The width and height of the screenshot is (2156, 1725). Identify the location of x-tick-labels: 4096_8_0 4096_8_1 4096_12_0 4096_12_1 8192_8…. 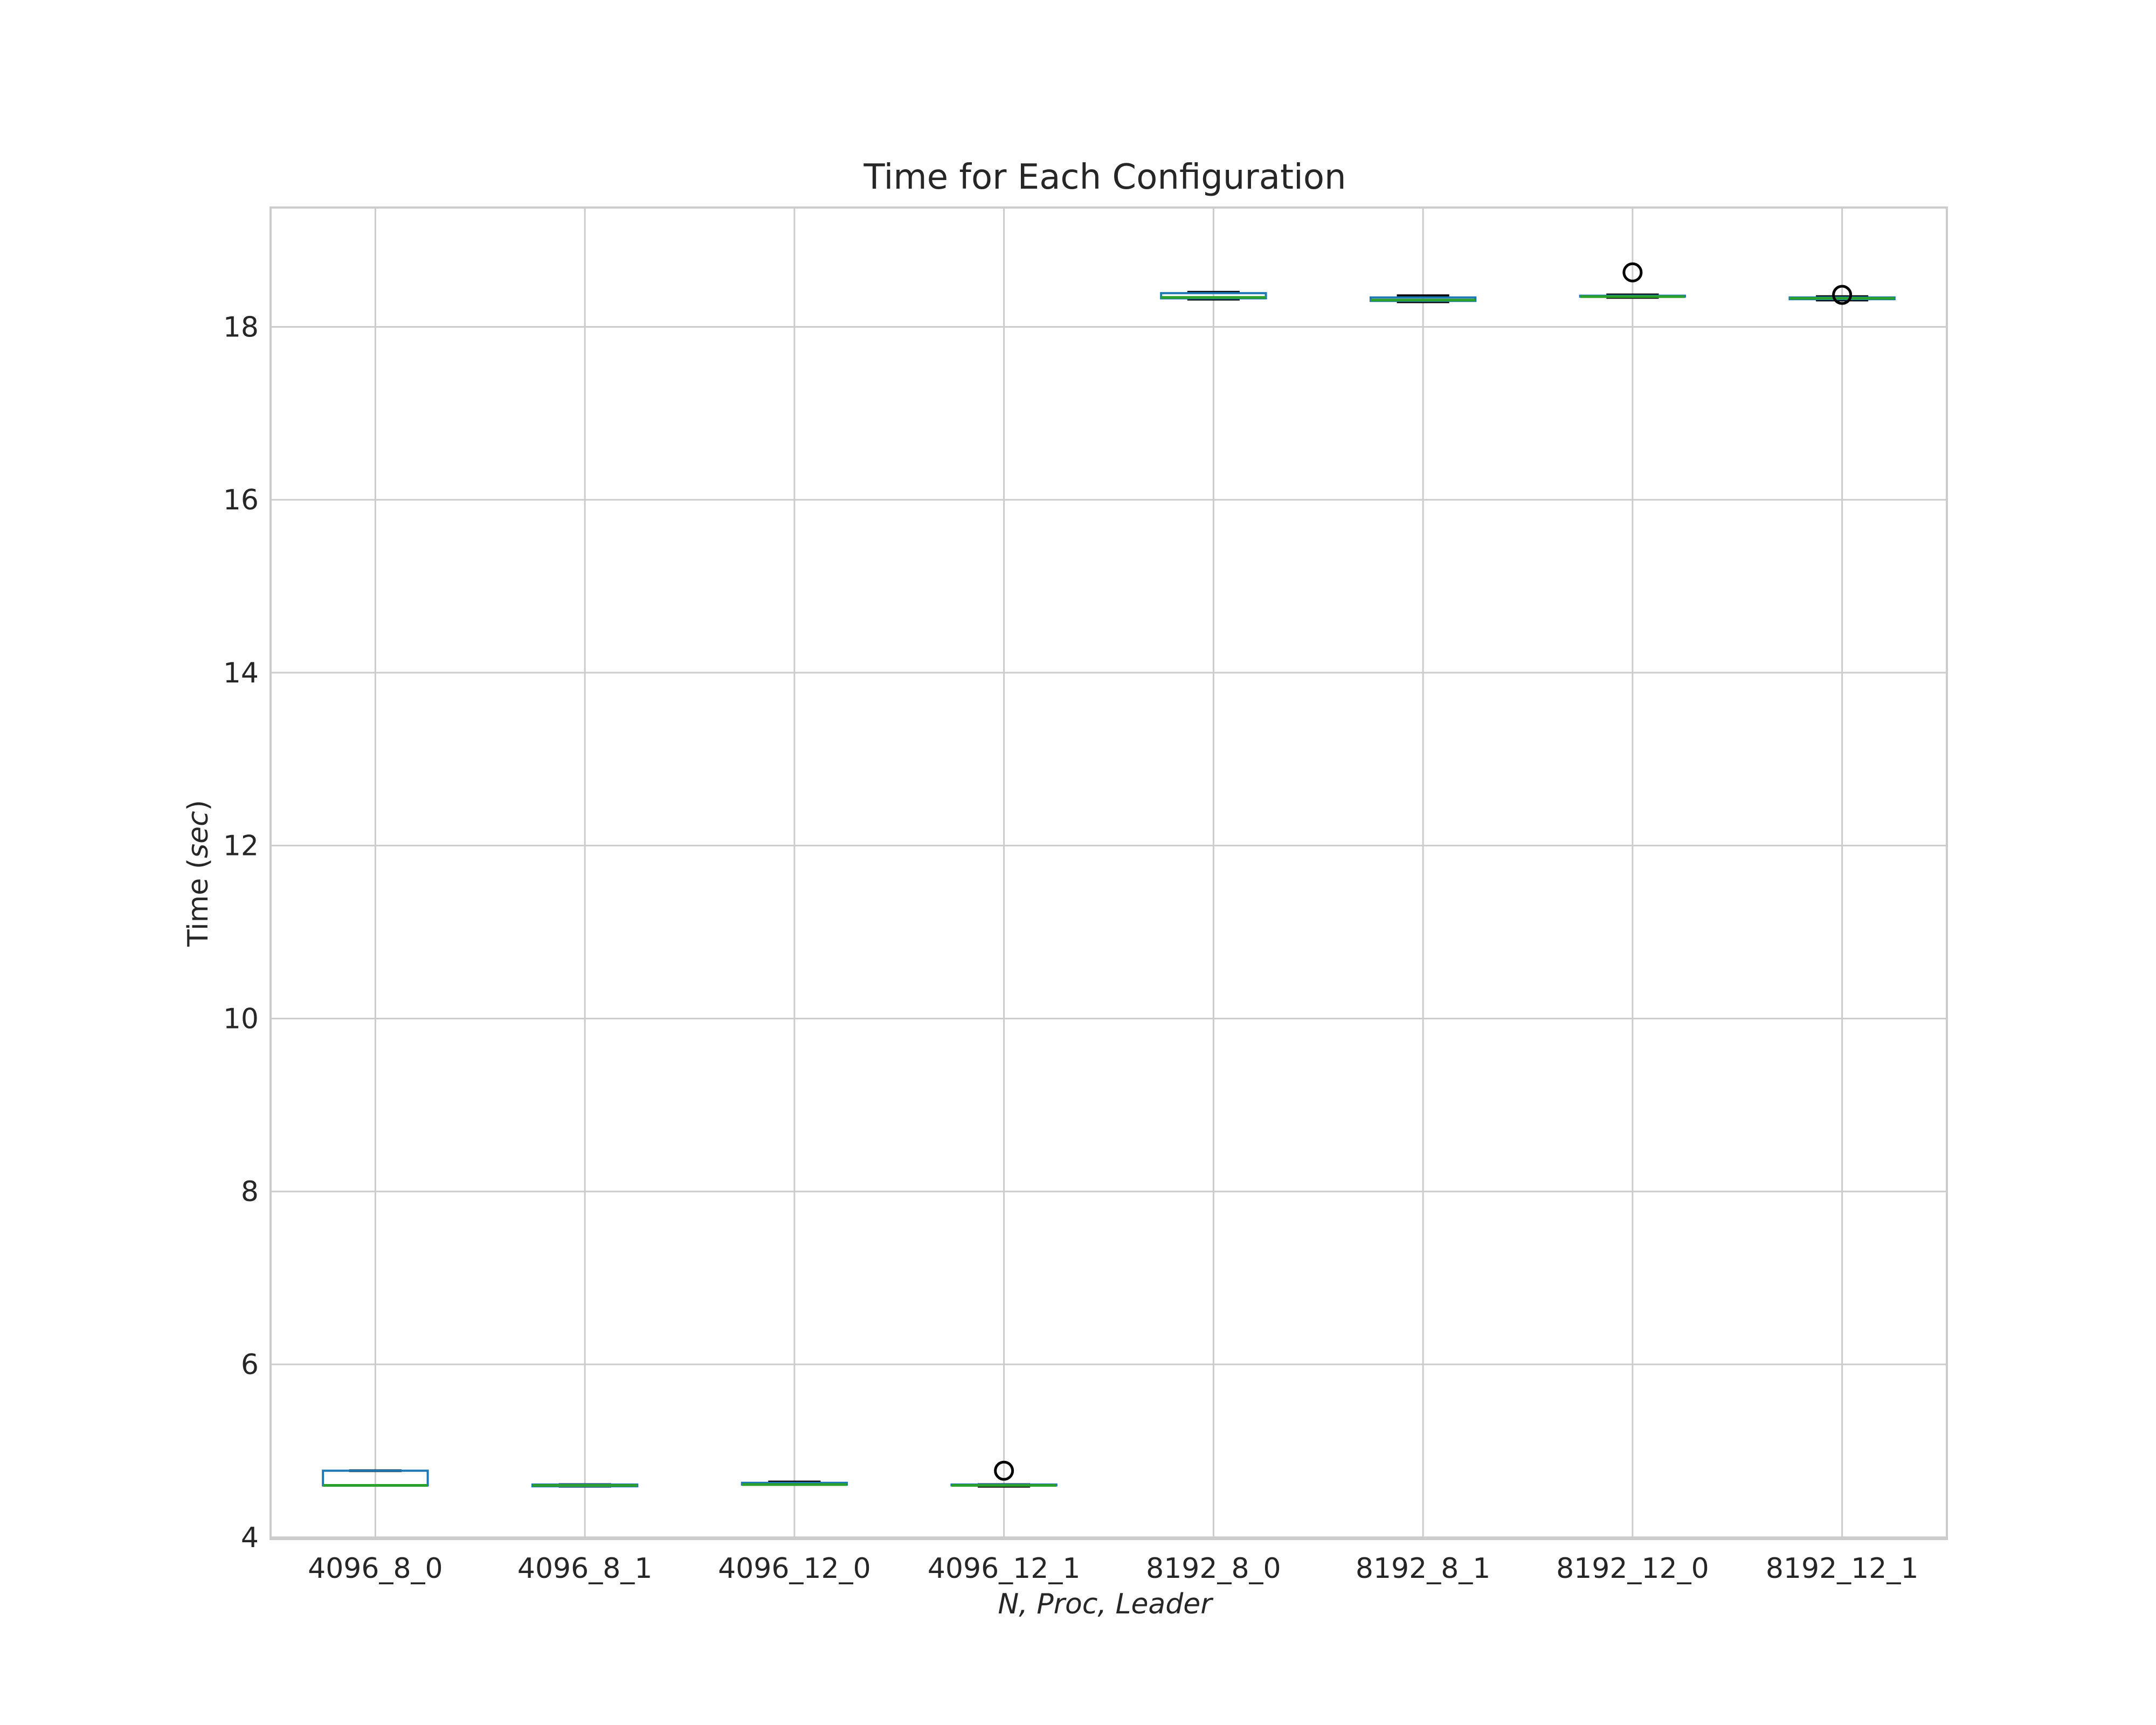
(1113, 1568).